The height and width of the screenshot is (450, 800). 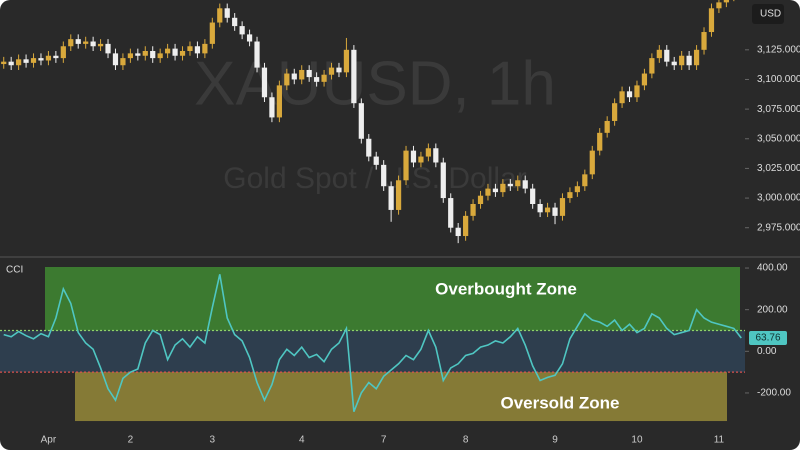 What do you see at coordinates (772, 268) in the screenshot?
I see `y-tick-label: 400.00` at bounding box center [772, 268].